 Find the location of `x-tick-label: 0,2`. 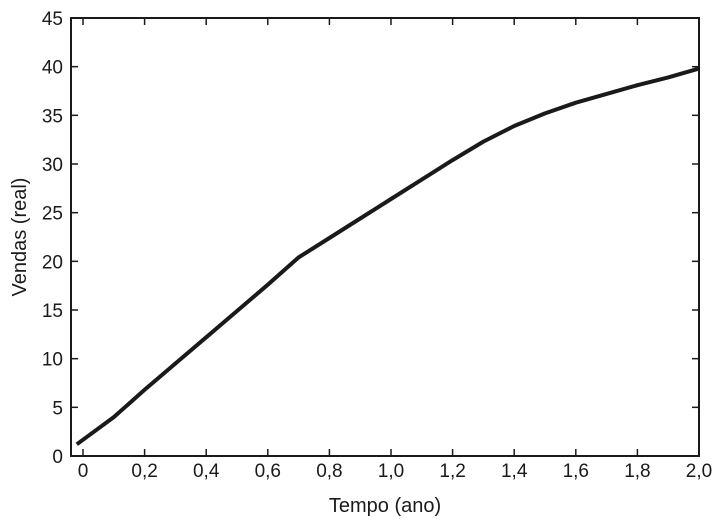

x-tick-label: 0,2 is located at coordinates (144, 471).